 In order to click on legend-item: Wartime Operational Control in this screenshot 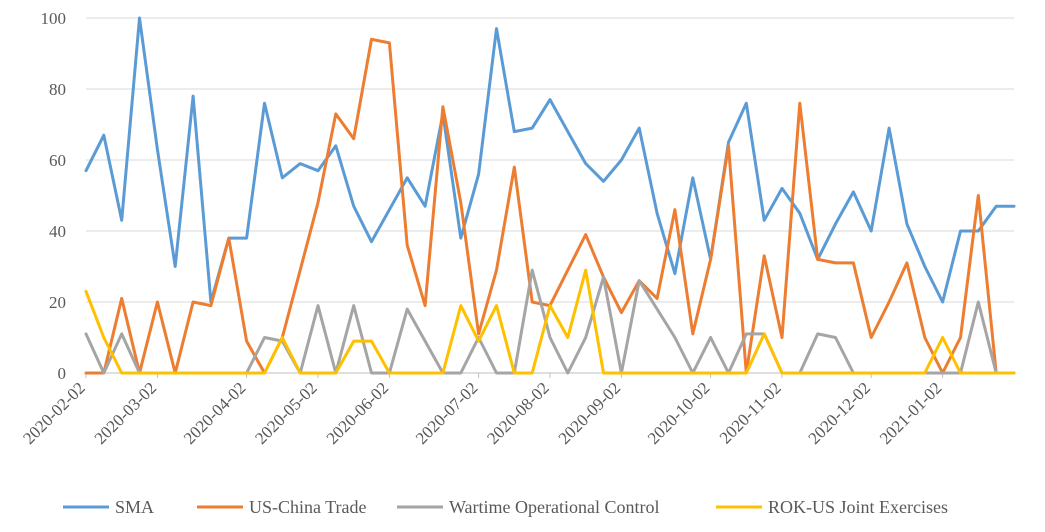, I will do `click(528, 507)`.